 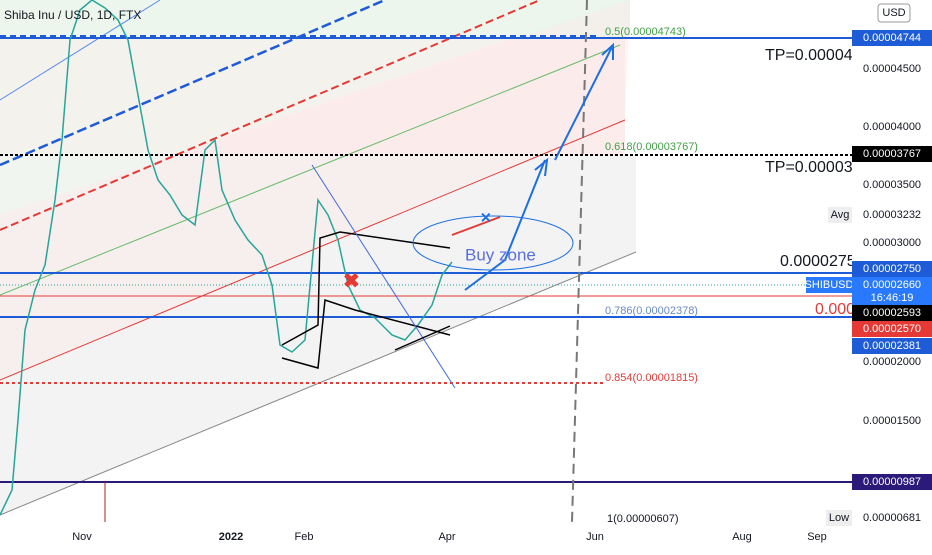 I want to click on cross-mark: ✖, so click(x=351, y=281).